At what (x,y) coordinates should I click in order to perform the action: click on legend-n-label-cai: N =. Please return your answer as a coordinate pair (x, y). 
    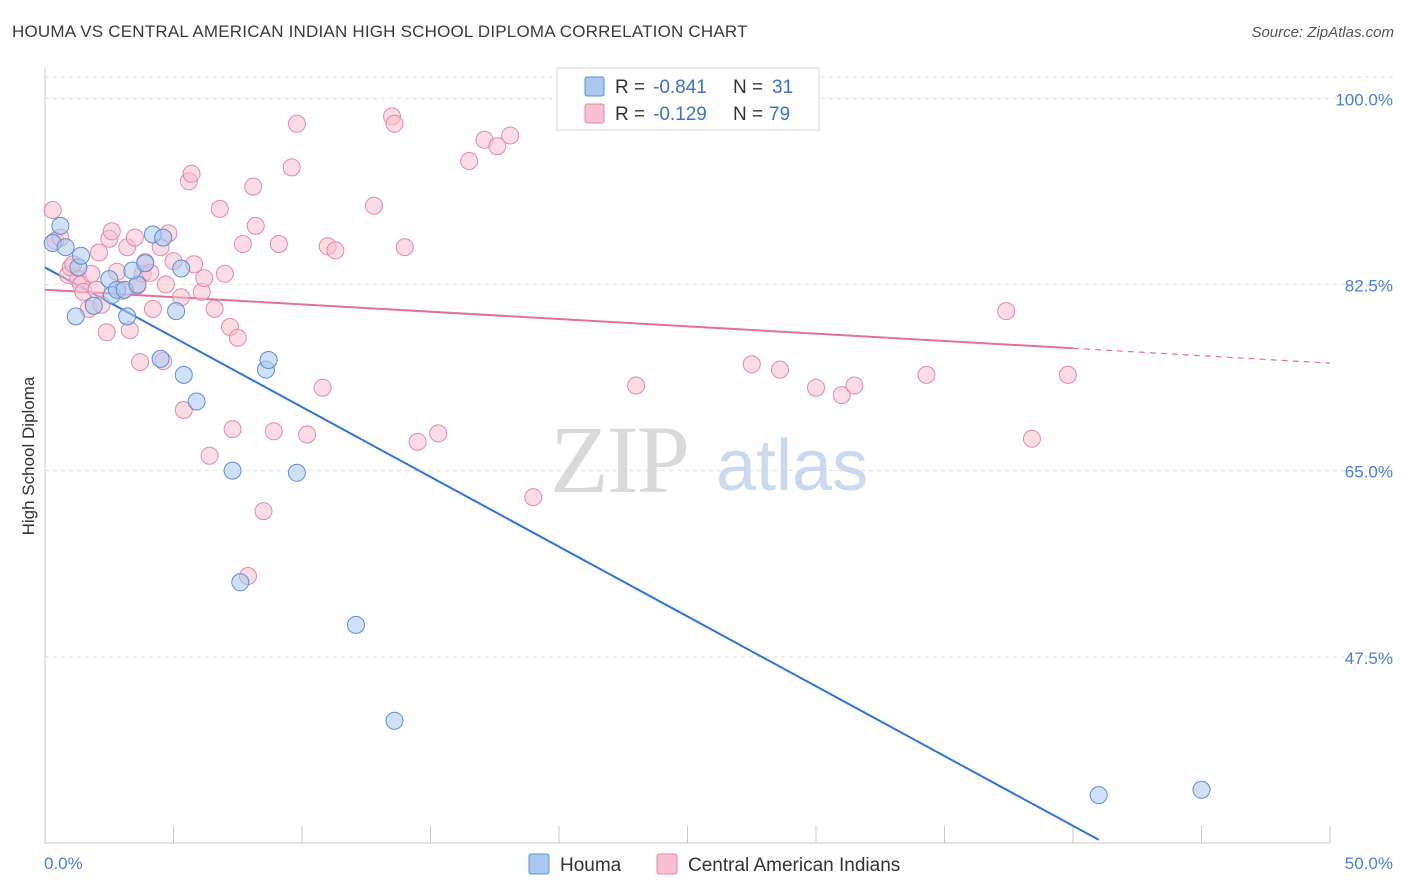
    Looking at the image, I should click on (750, 114).